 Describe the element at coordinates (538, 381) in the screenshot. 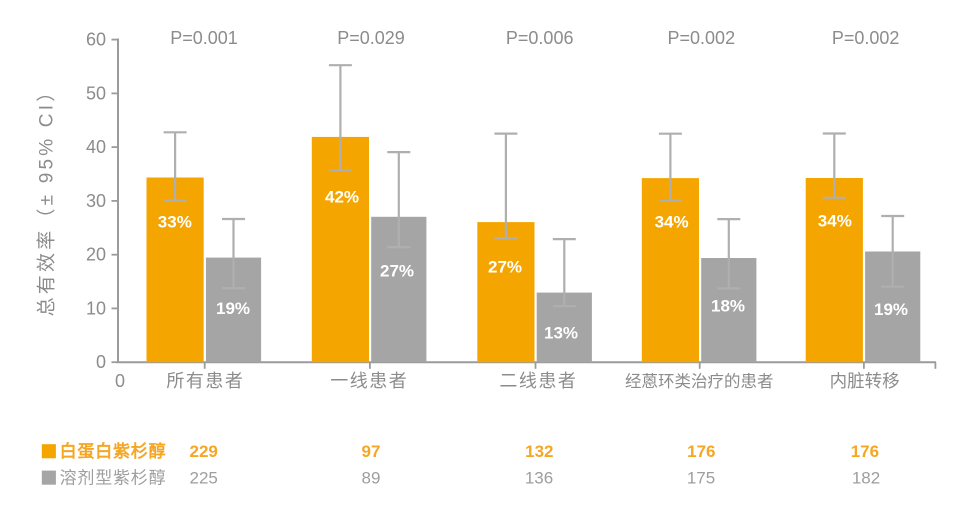

I see `svg-text: 二线患者` at that location.